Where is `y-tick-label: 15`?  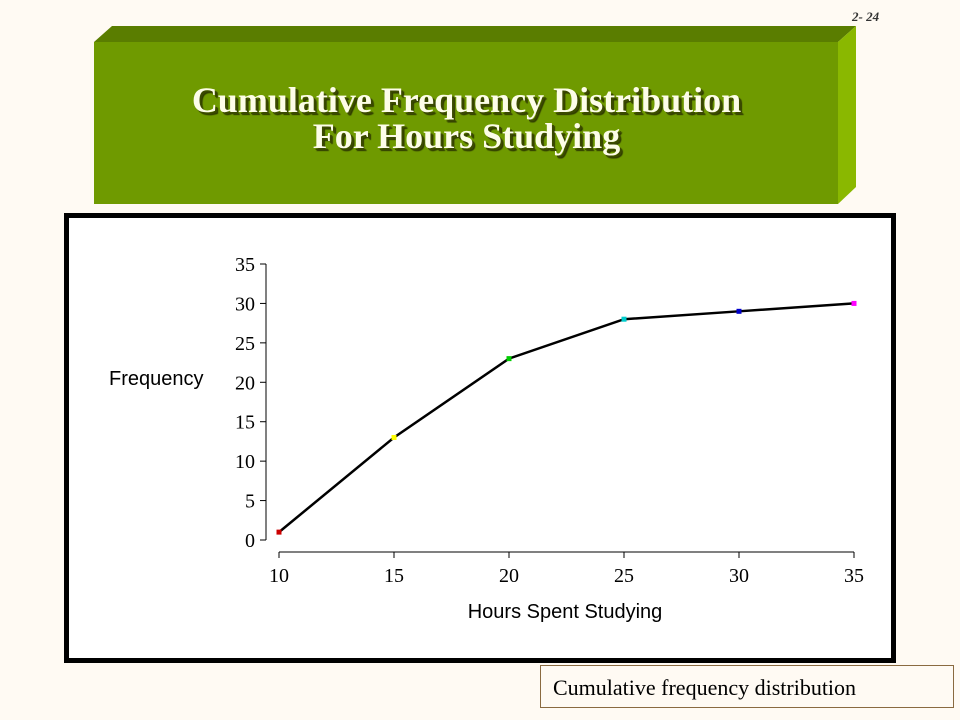 y-tick-label: 15 is located at coordinates (245, 423).